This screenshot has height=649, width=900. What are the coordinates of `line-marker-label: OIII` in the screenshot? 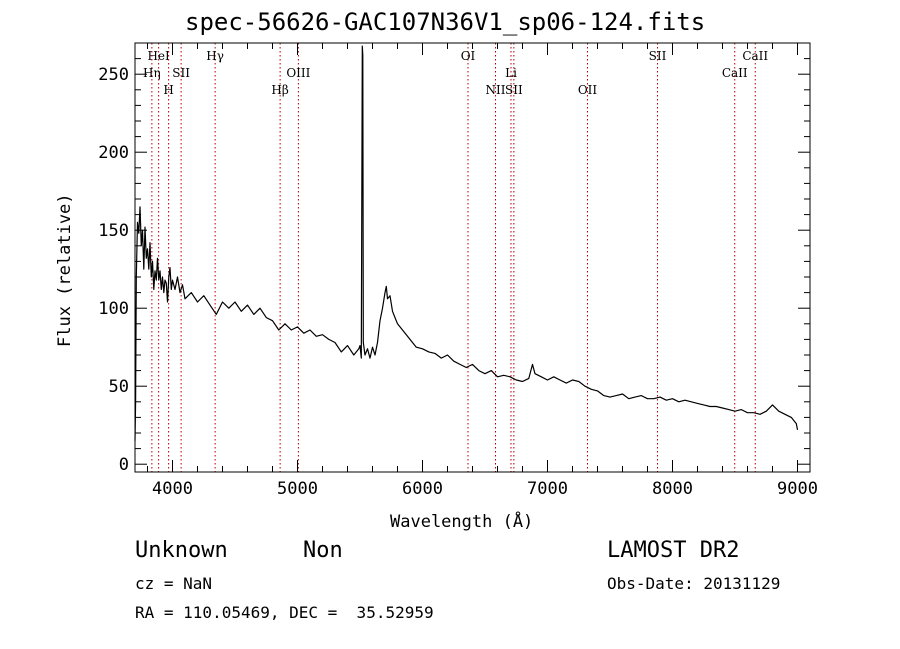 It's located at (298, 73).